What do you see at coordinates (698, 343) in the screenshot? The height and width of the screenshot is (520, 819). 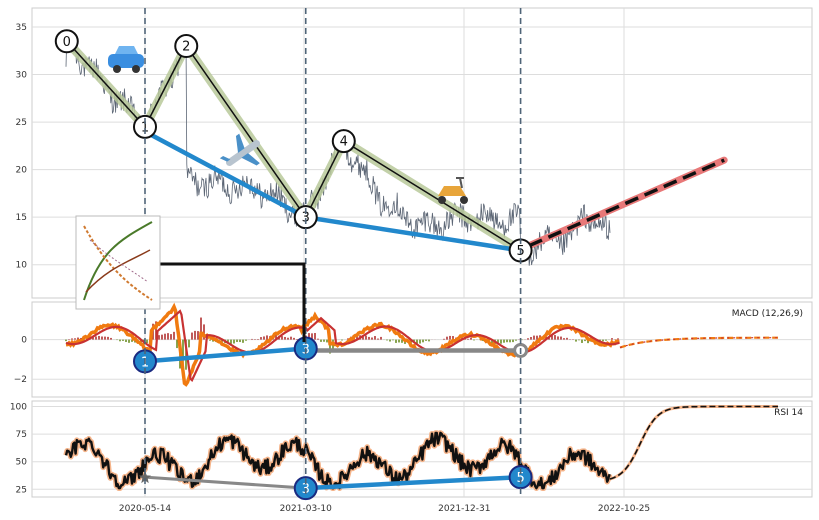 I see `signal-forecast-tail` at bounding box center [698, 343].